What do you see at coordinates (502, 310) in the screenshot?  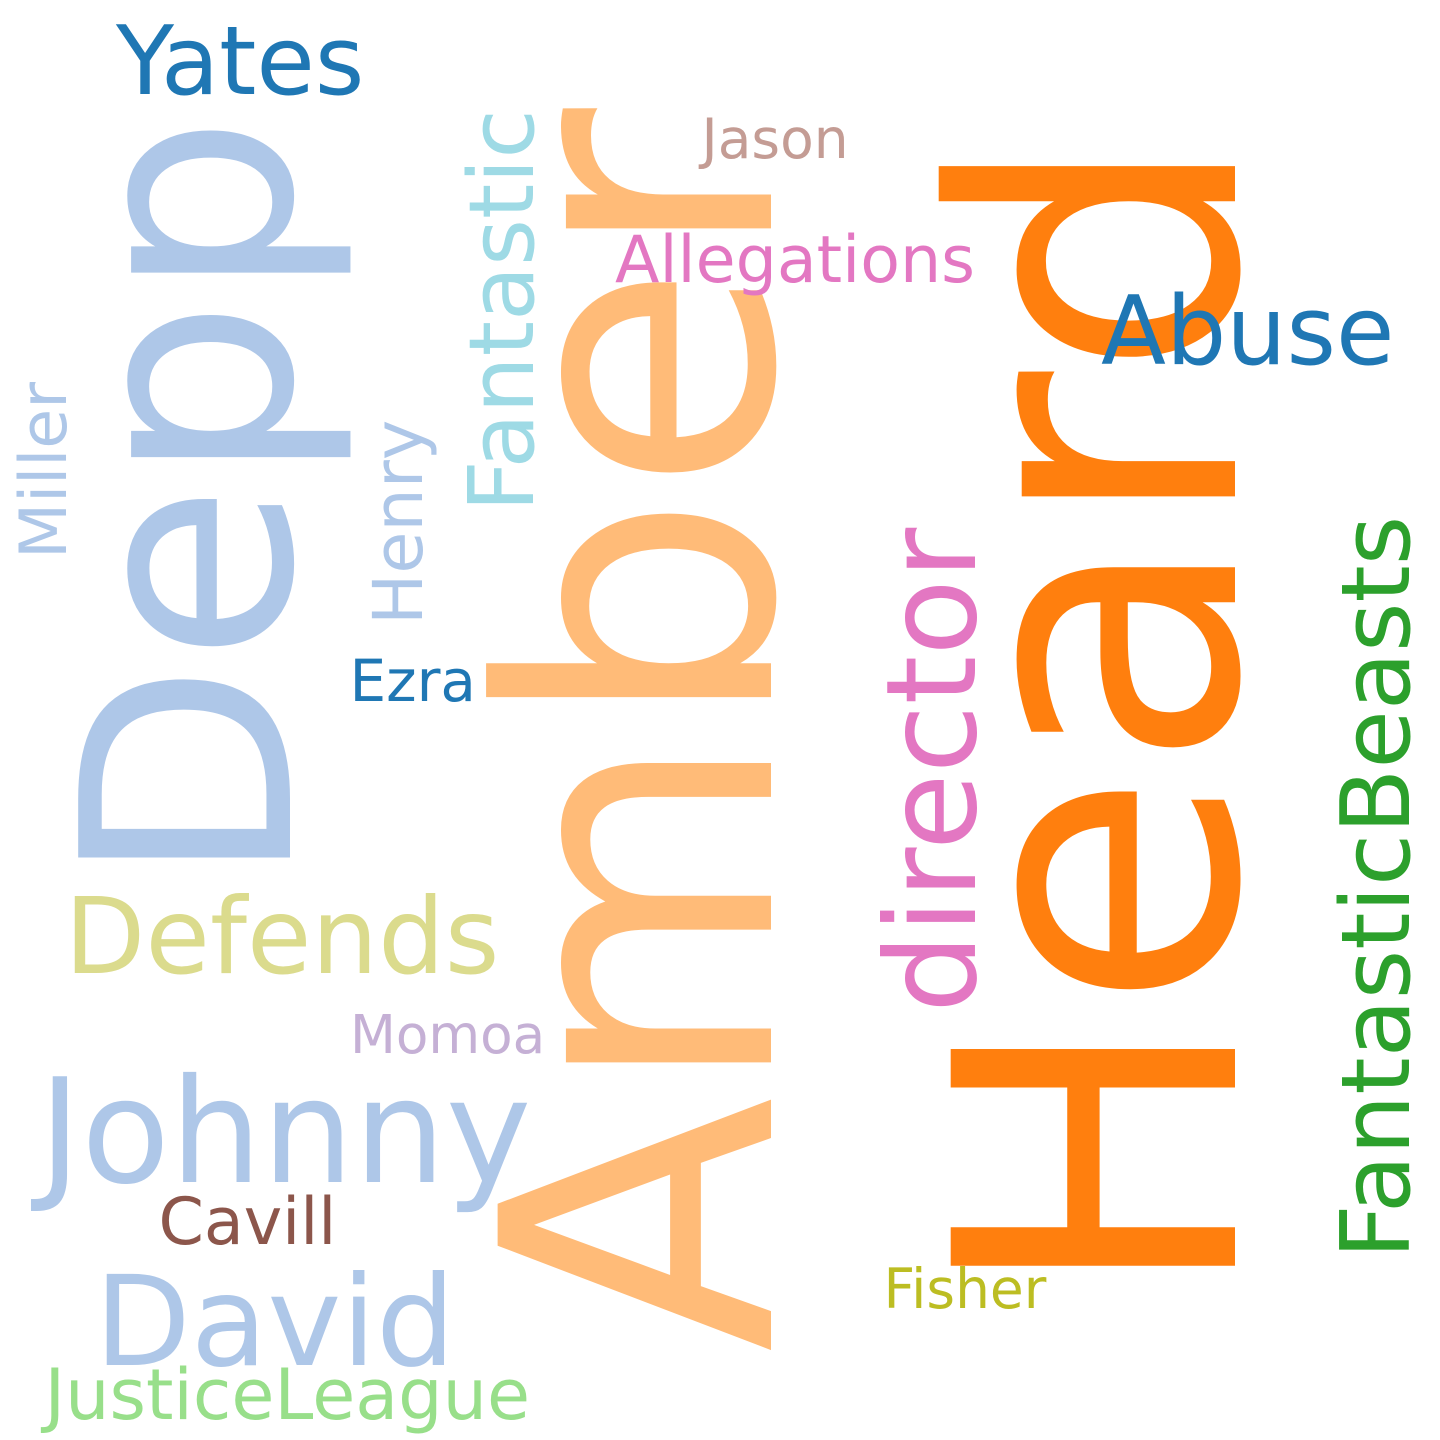 I see `word-fantastic: Fantastic` at bounding box center [502, 310].